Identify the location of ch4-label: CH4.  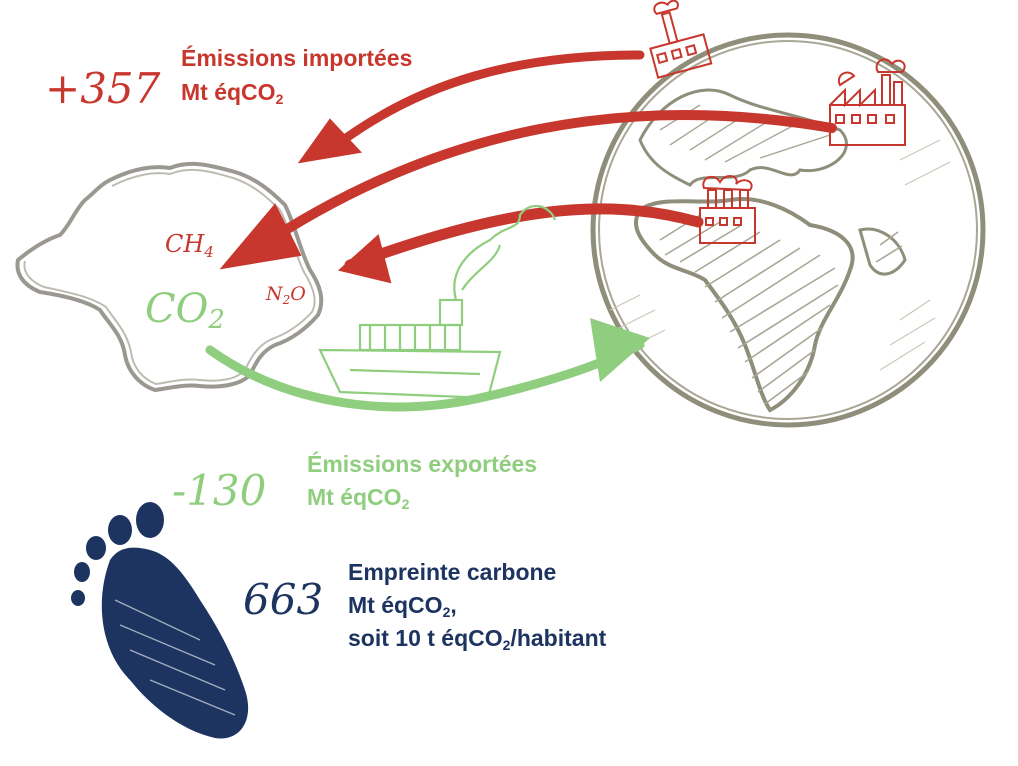
(189, 245).